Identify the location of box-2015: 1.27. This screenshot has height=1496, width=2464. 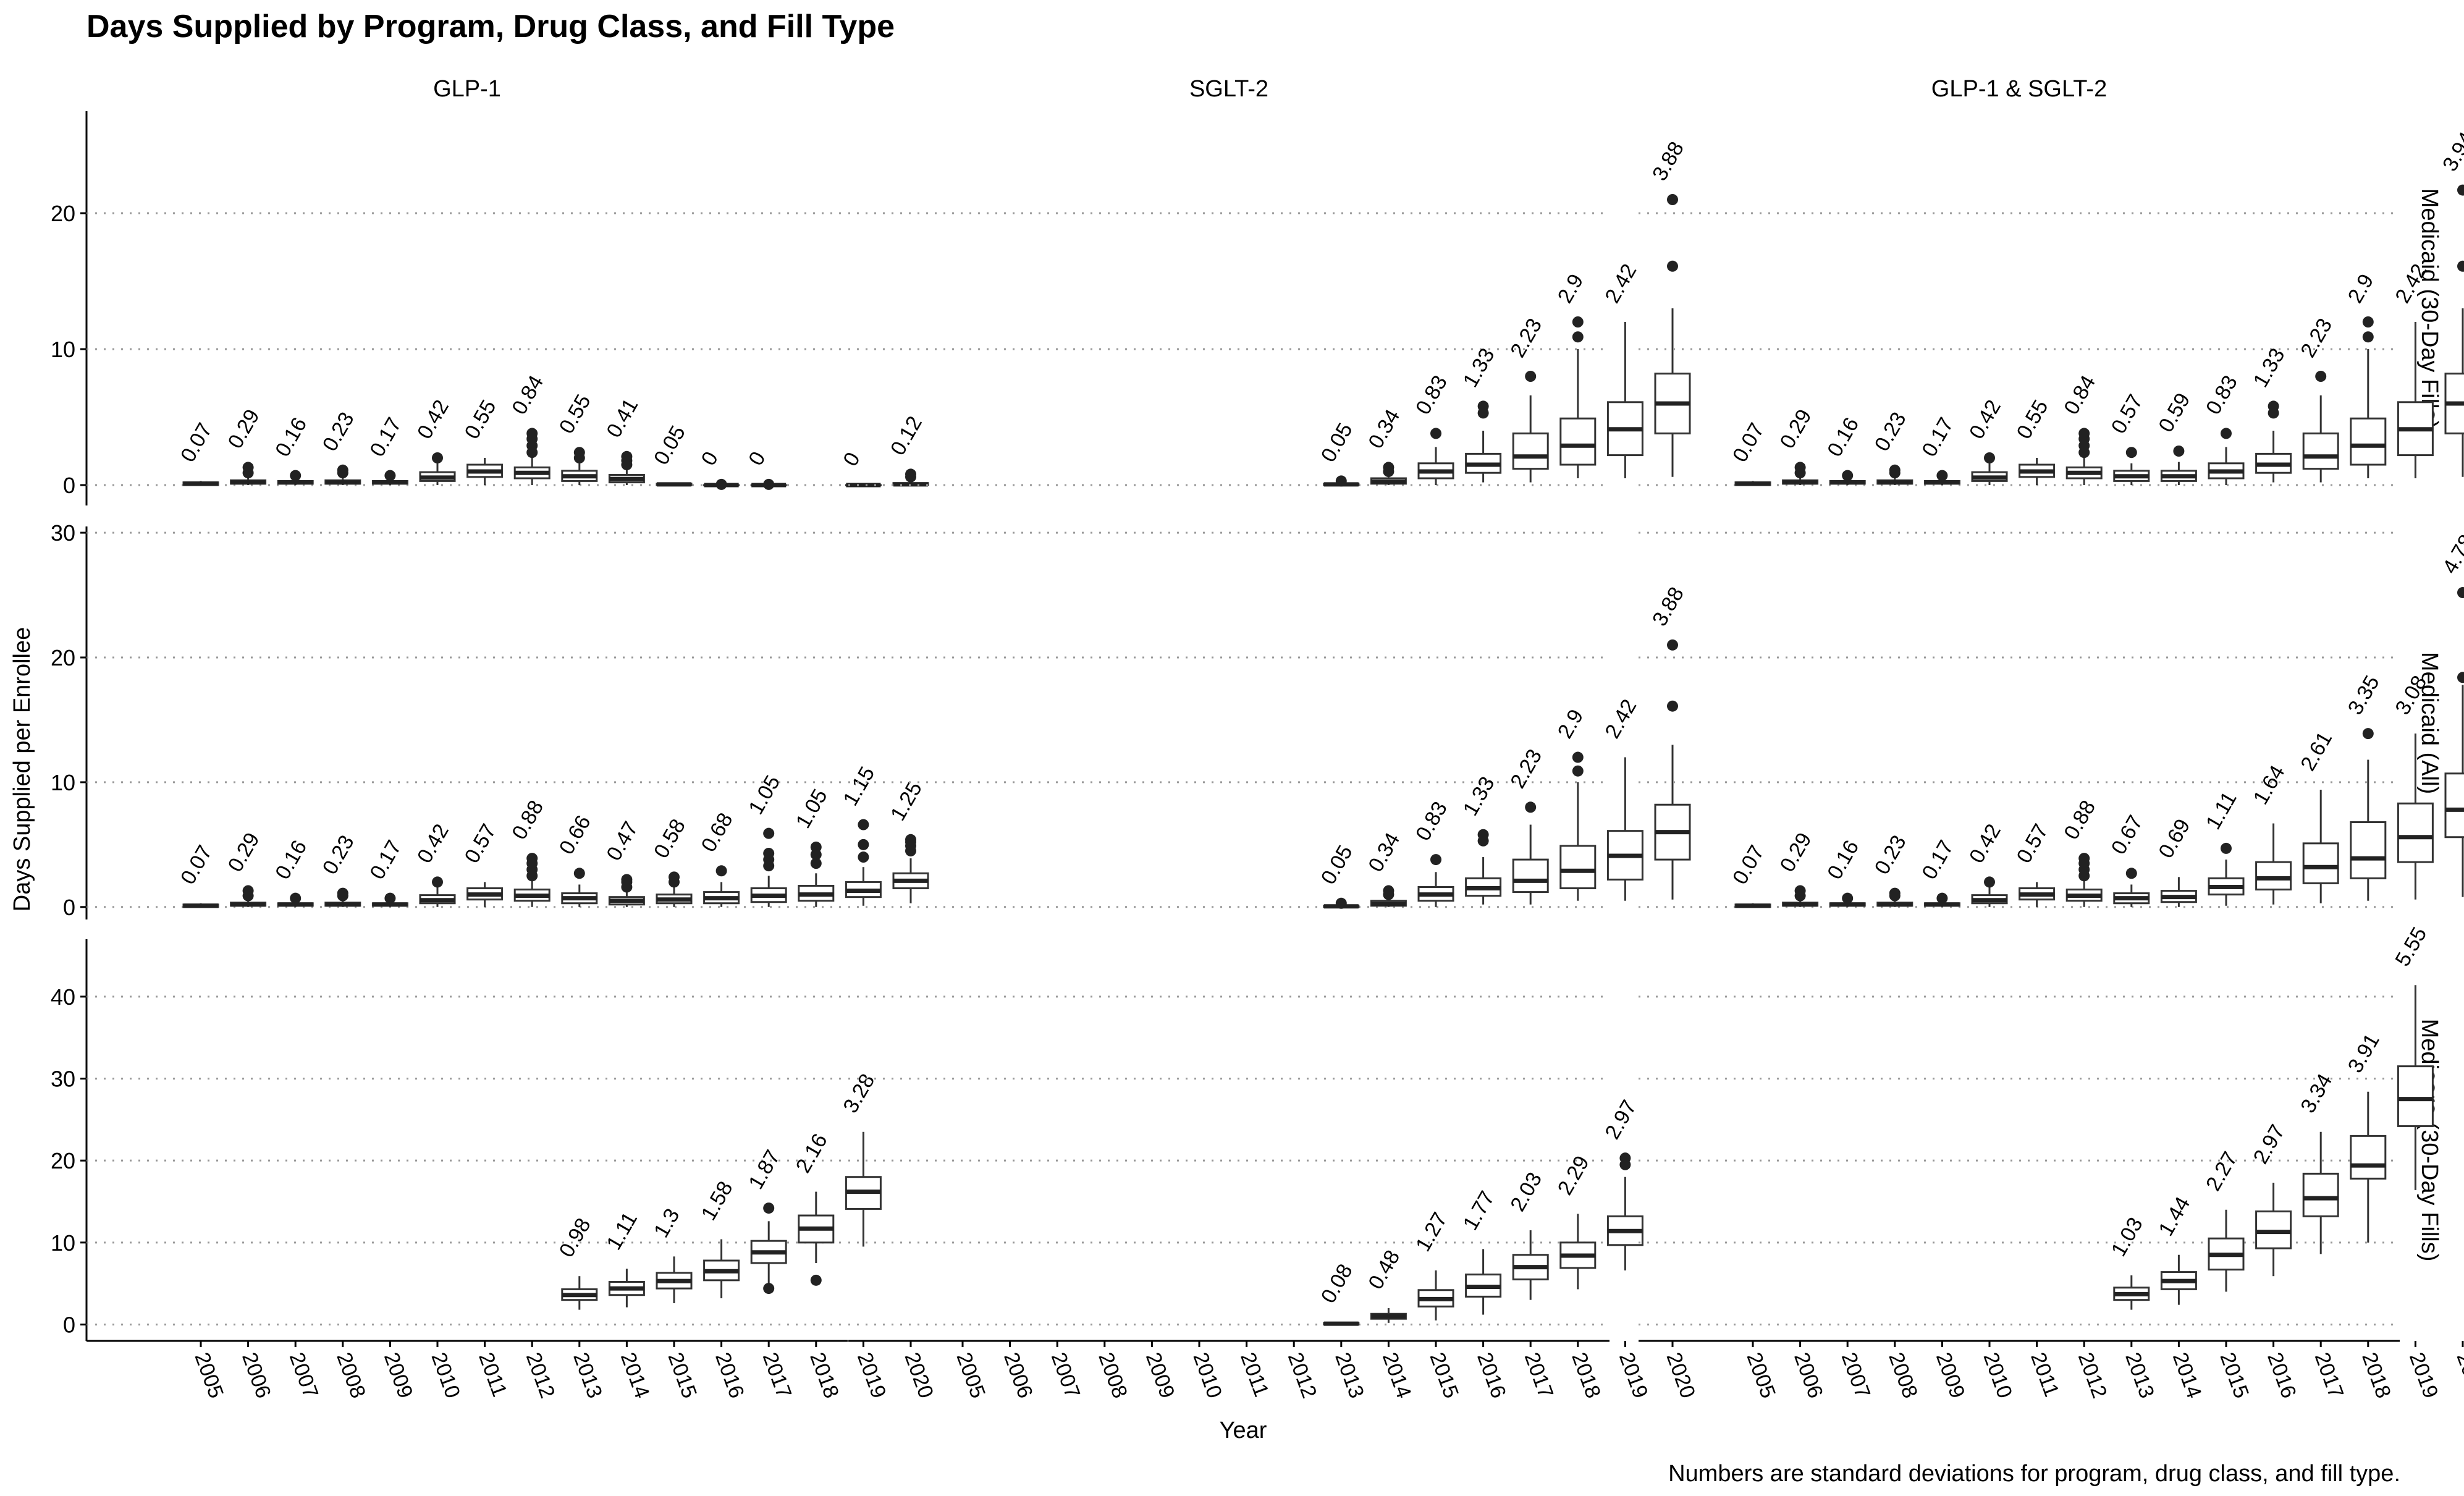
(1432, 1265).